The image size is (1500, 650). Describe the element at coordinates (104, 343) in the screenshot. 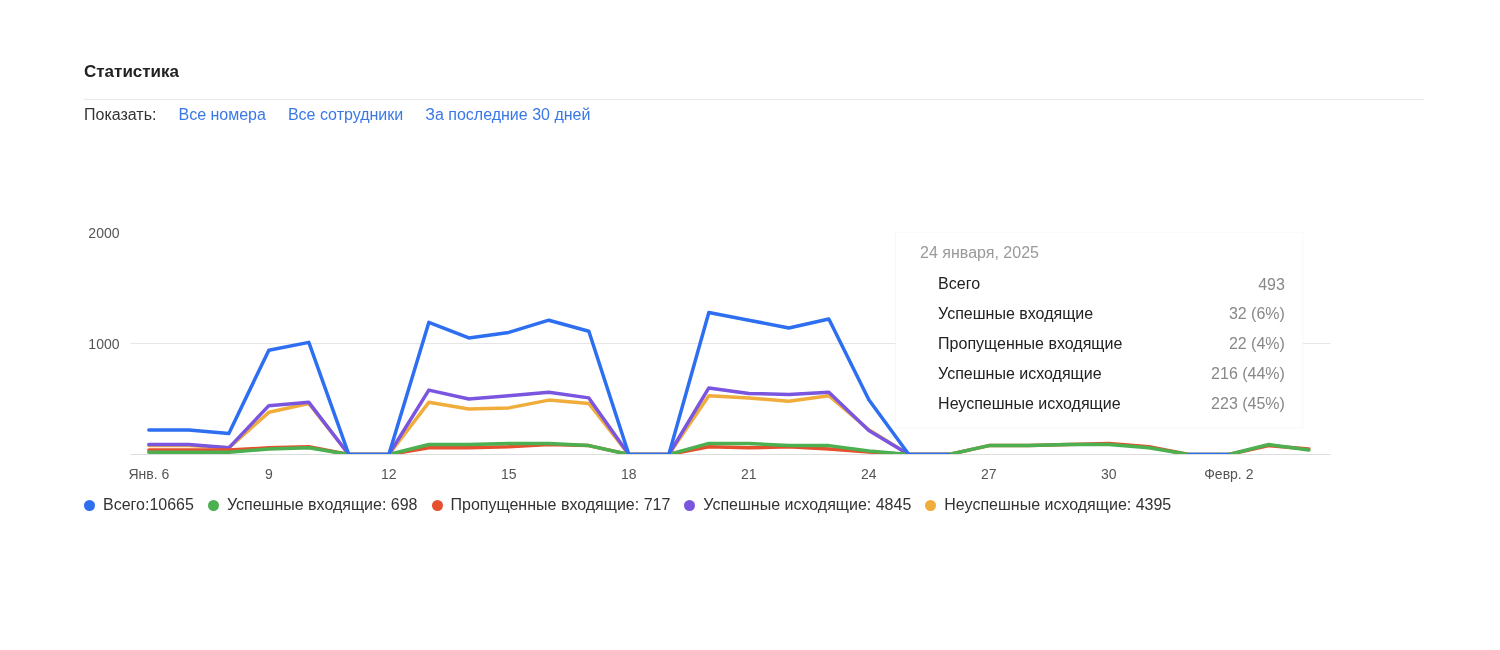

I see `y-tick-label: 1000` at that location.